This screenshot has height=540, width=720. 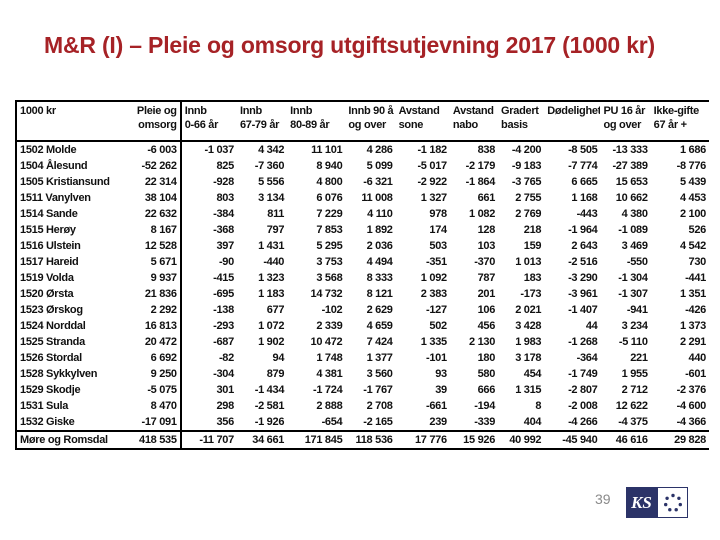 What do you see at coordinates (271, 149) in the screenshot?
I see `cell: 4 342` at bounding box center [271, 149].